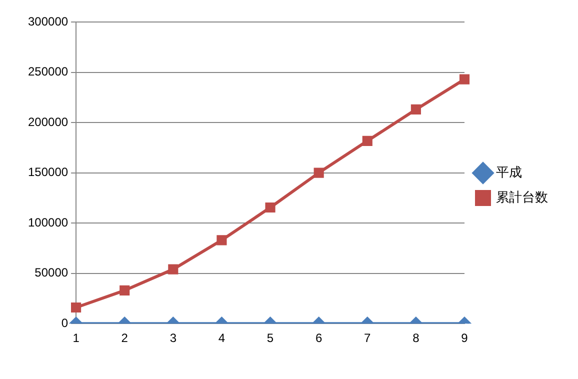 The height and width of the screenshot is (379, 578). Describe the element at coordinates (509, 172) in the screenshot. I see `legend-label: 平成` at that location.